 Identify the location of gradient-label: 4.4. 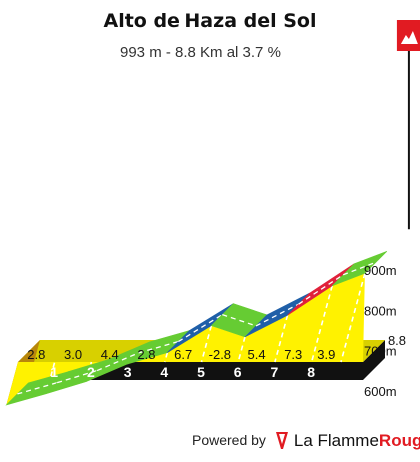
(110, 354).